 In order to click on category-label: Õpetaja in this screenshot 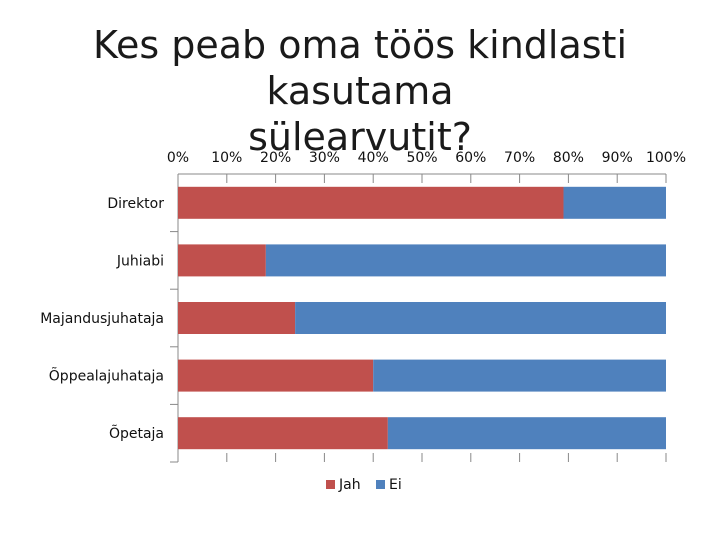, I will do `click(136, 433)`.